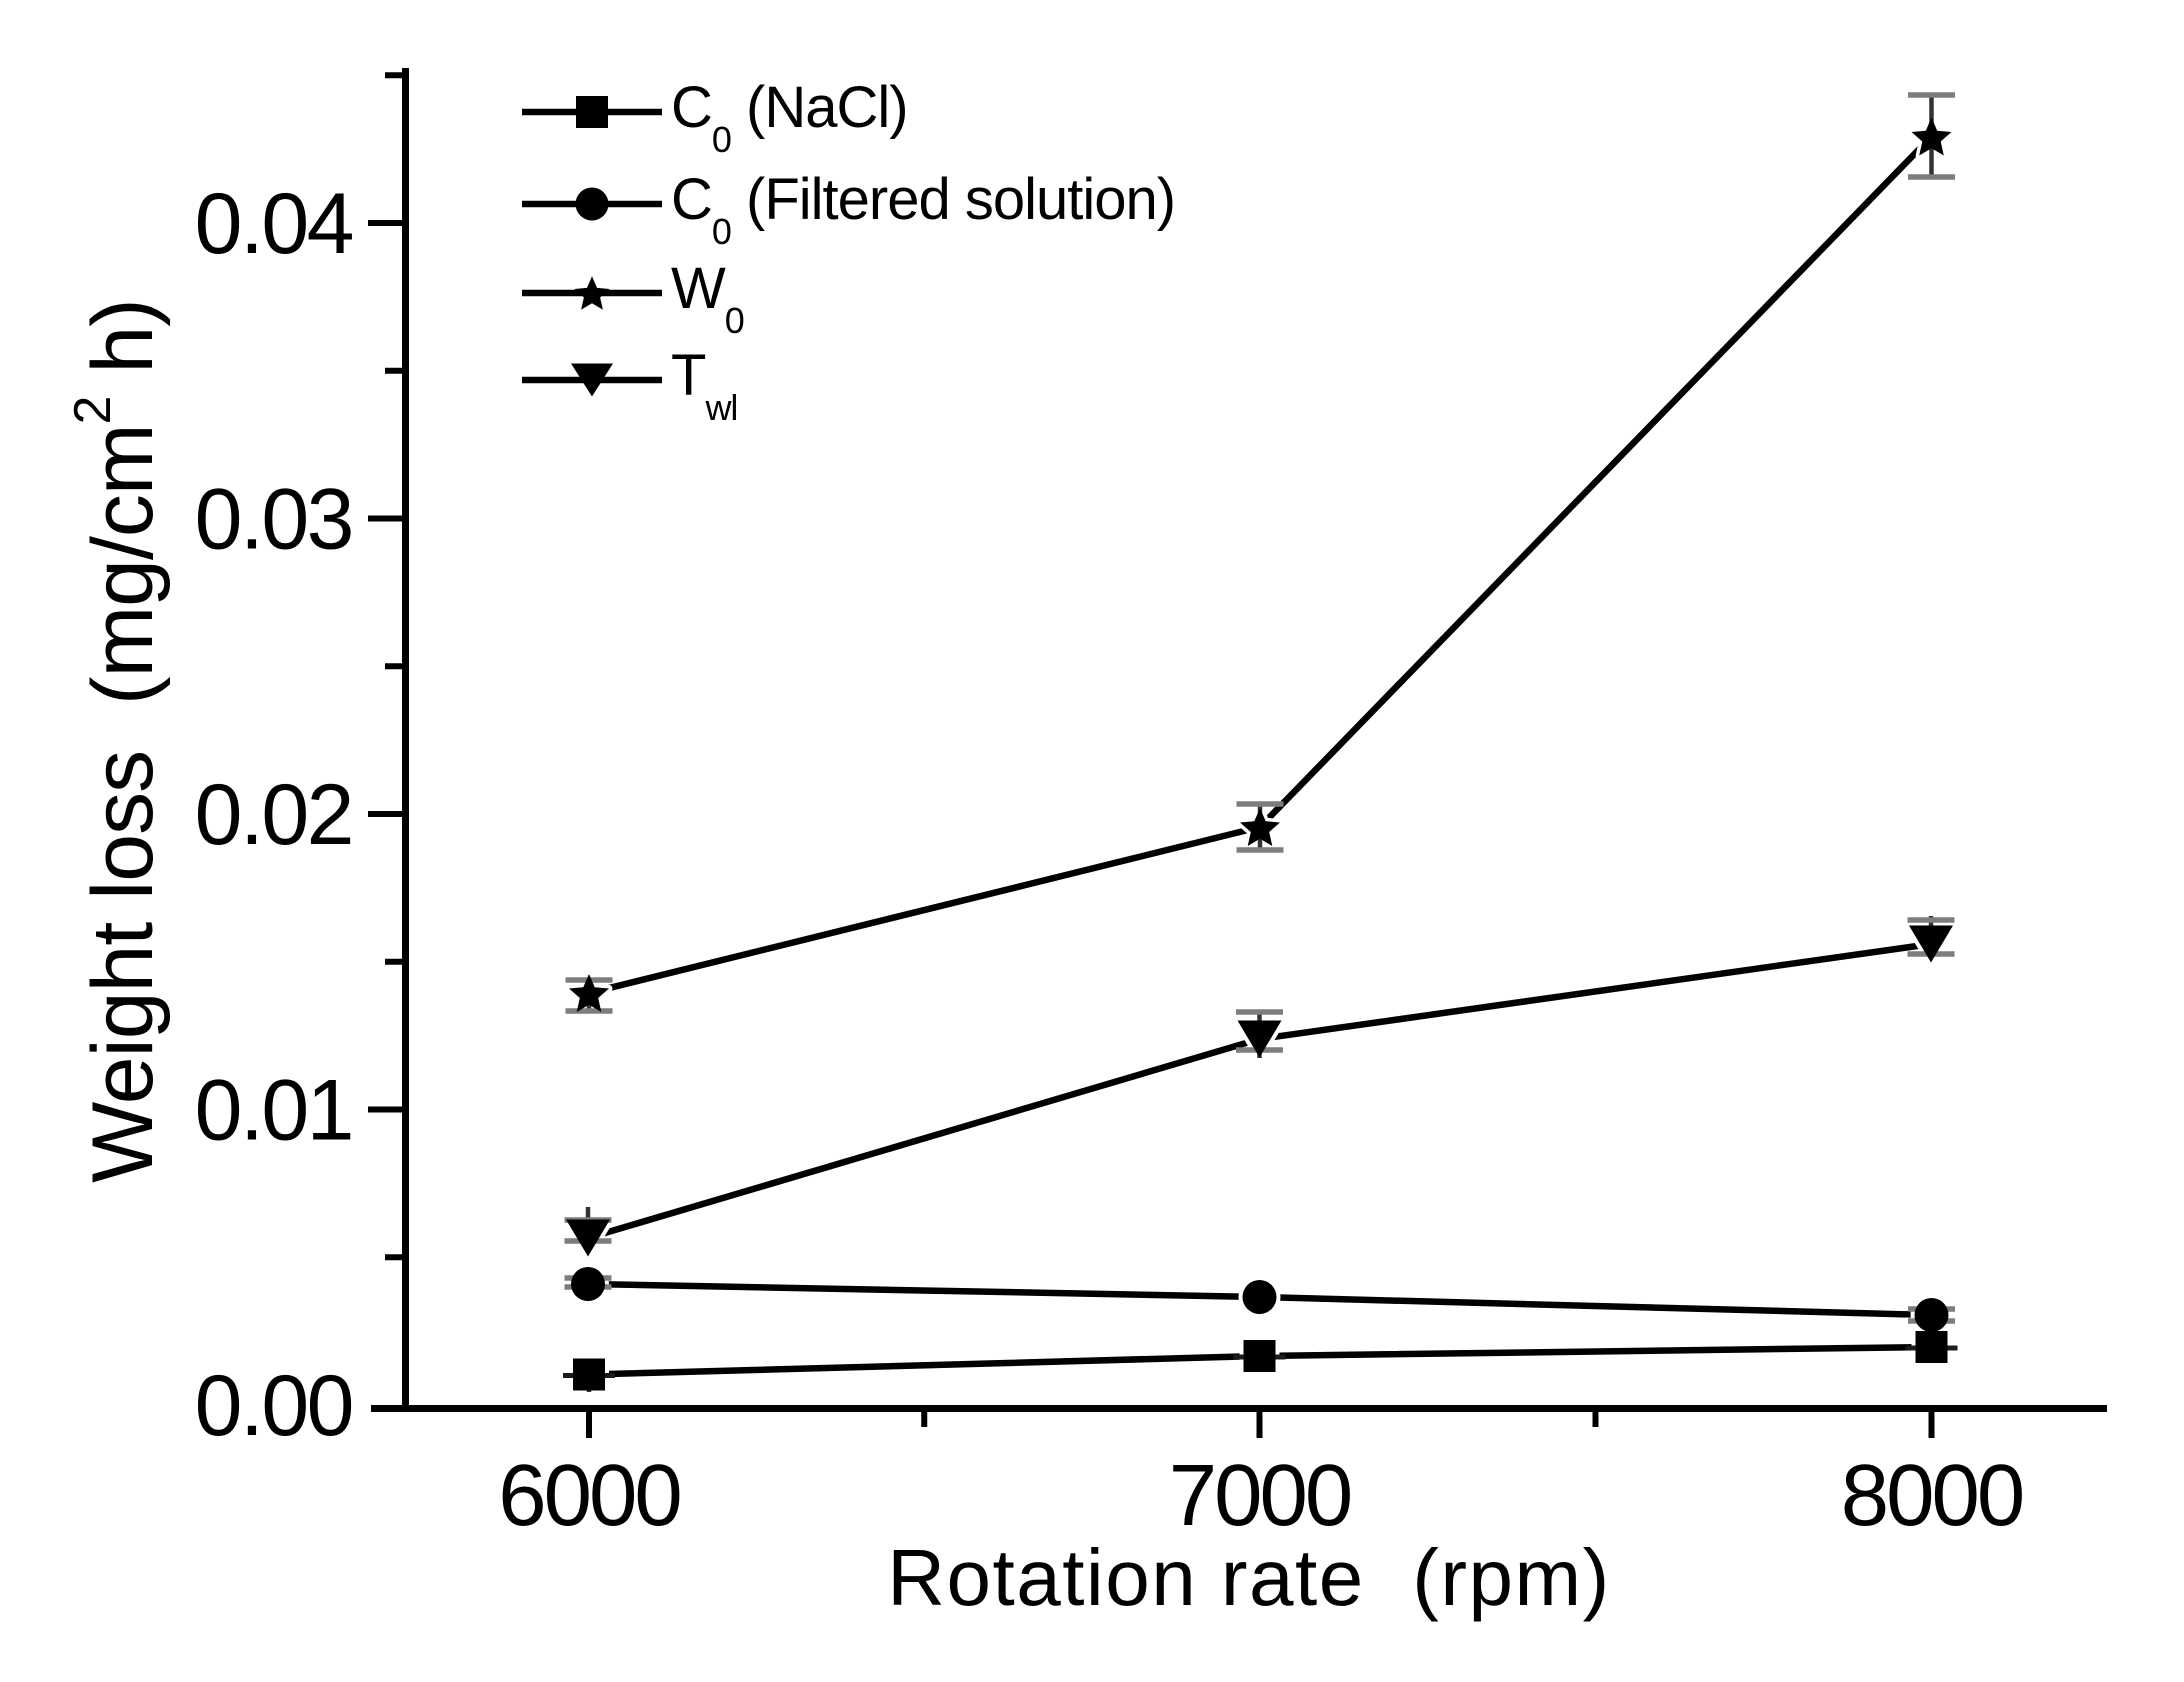  I want to click on svg-text: Weight loss (mg/cm2 h), so click(117, 741).